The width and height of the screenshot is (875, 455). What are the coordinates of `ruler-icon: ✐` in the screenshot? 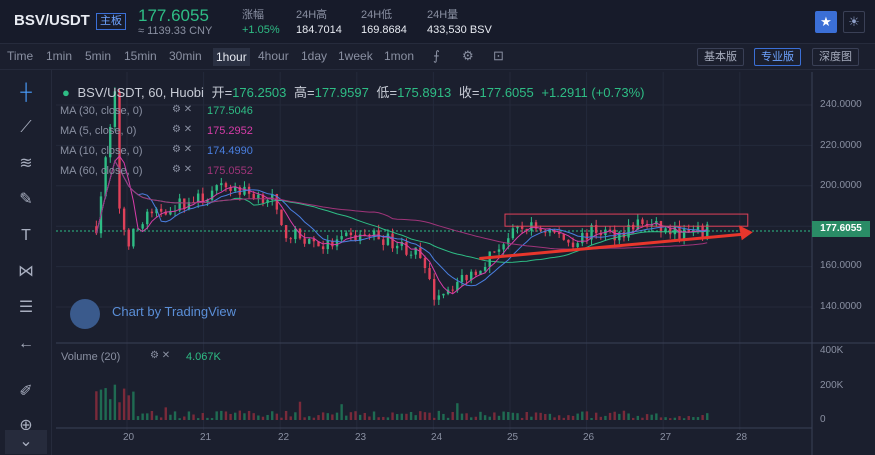 It's located at (26, 391).